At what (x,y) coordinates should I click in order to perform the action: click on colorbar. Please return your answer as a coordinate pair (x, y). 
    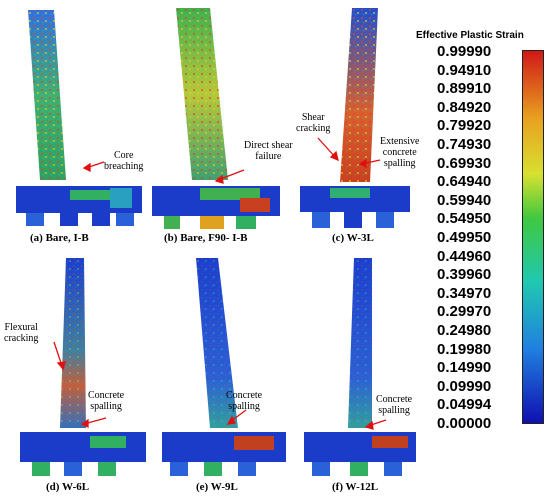
    Looking at the image, I should click on (533, 237).